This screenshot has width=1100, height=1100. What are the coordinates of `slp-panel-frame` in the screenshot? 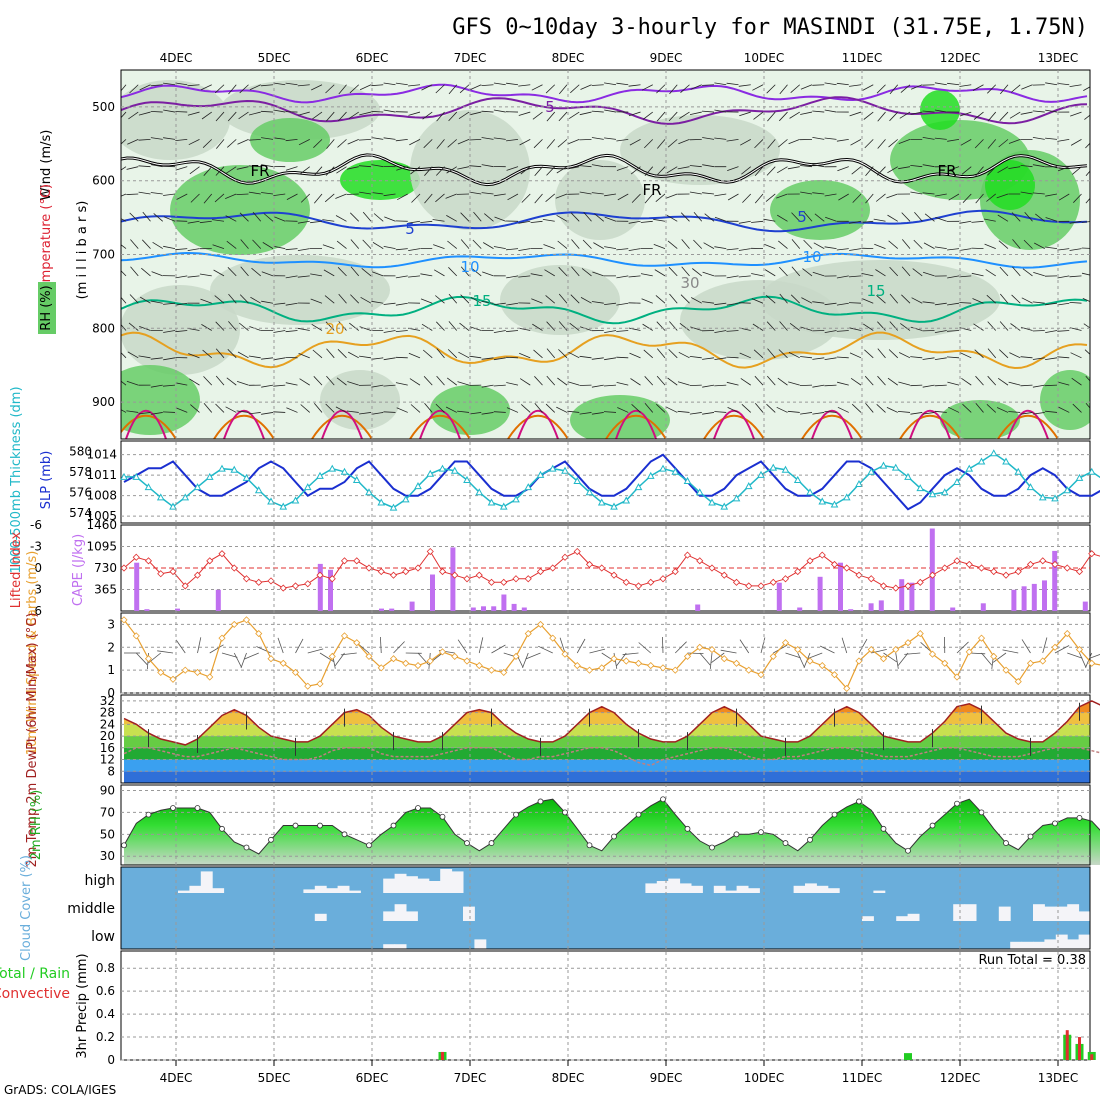 It's located at (605, 482).